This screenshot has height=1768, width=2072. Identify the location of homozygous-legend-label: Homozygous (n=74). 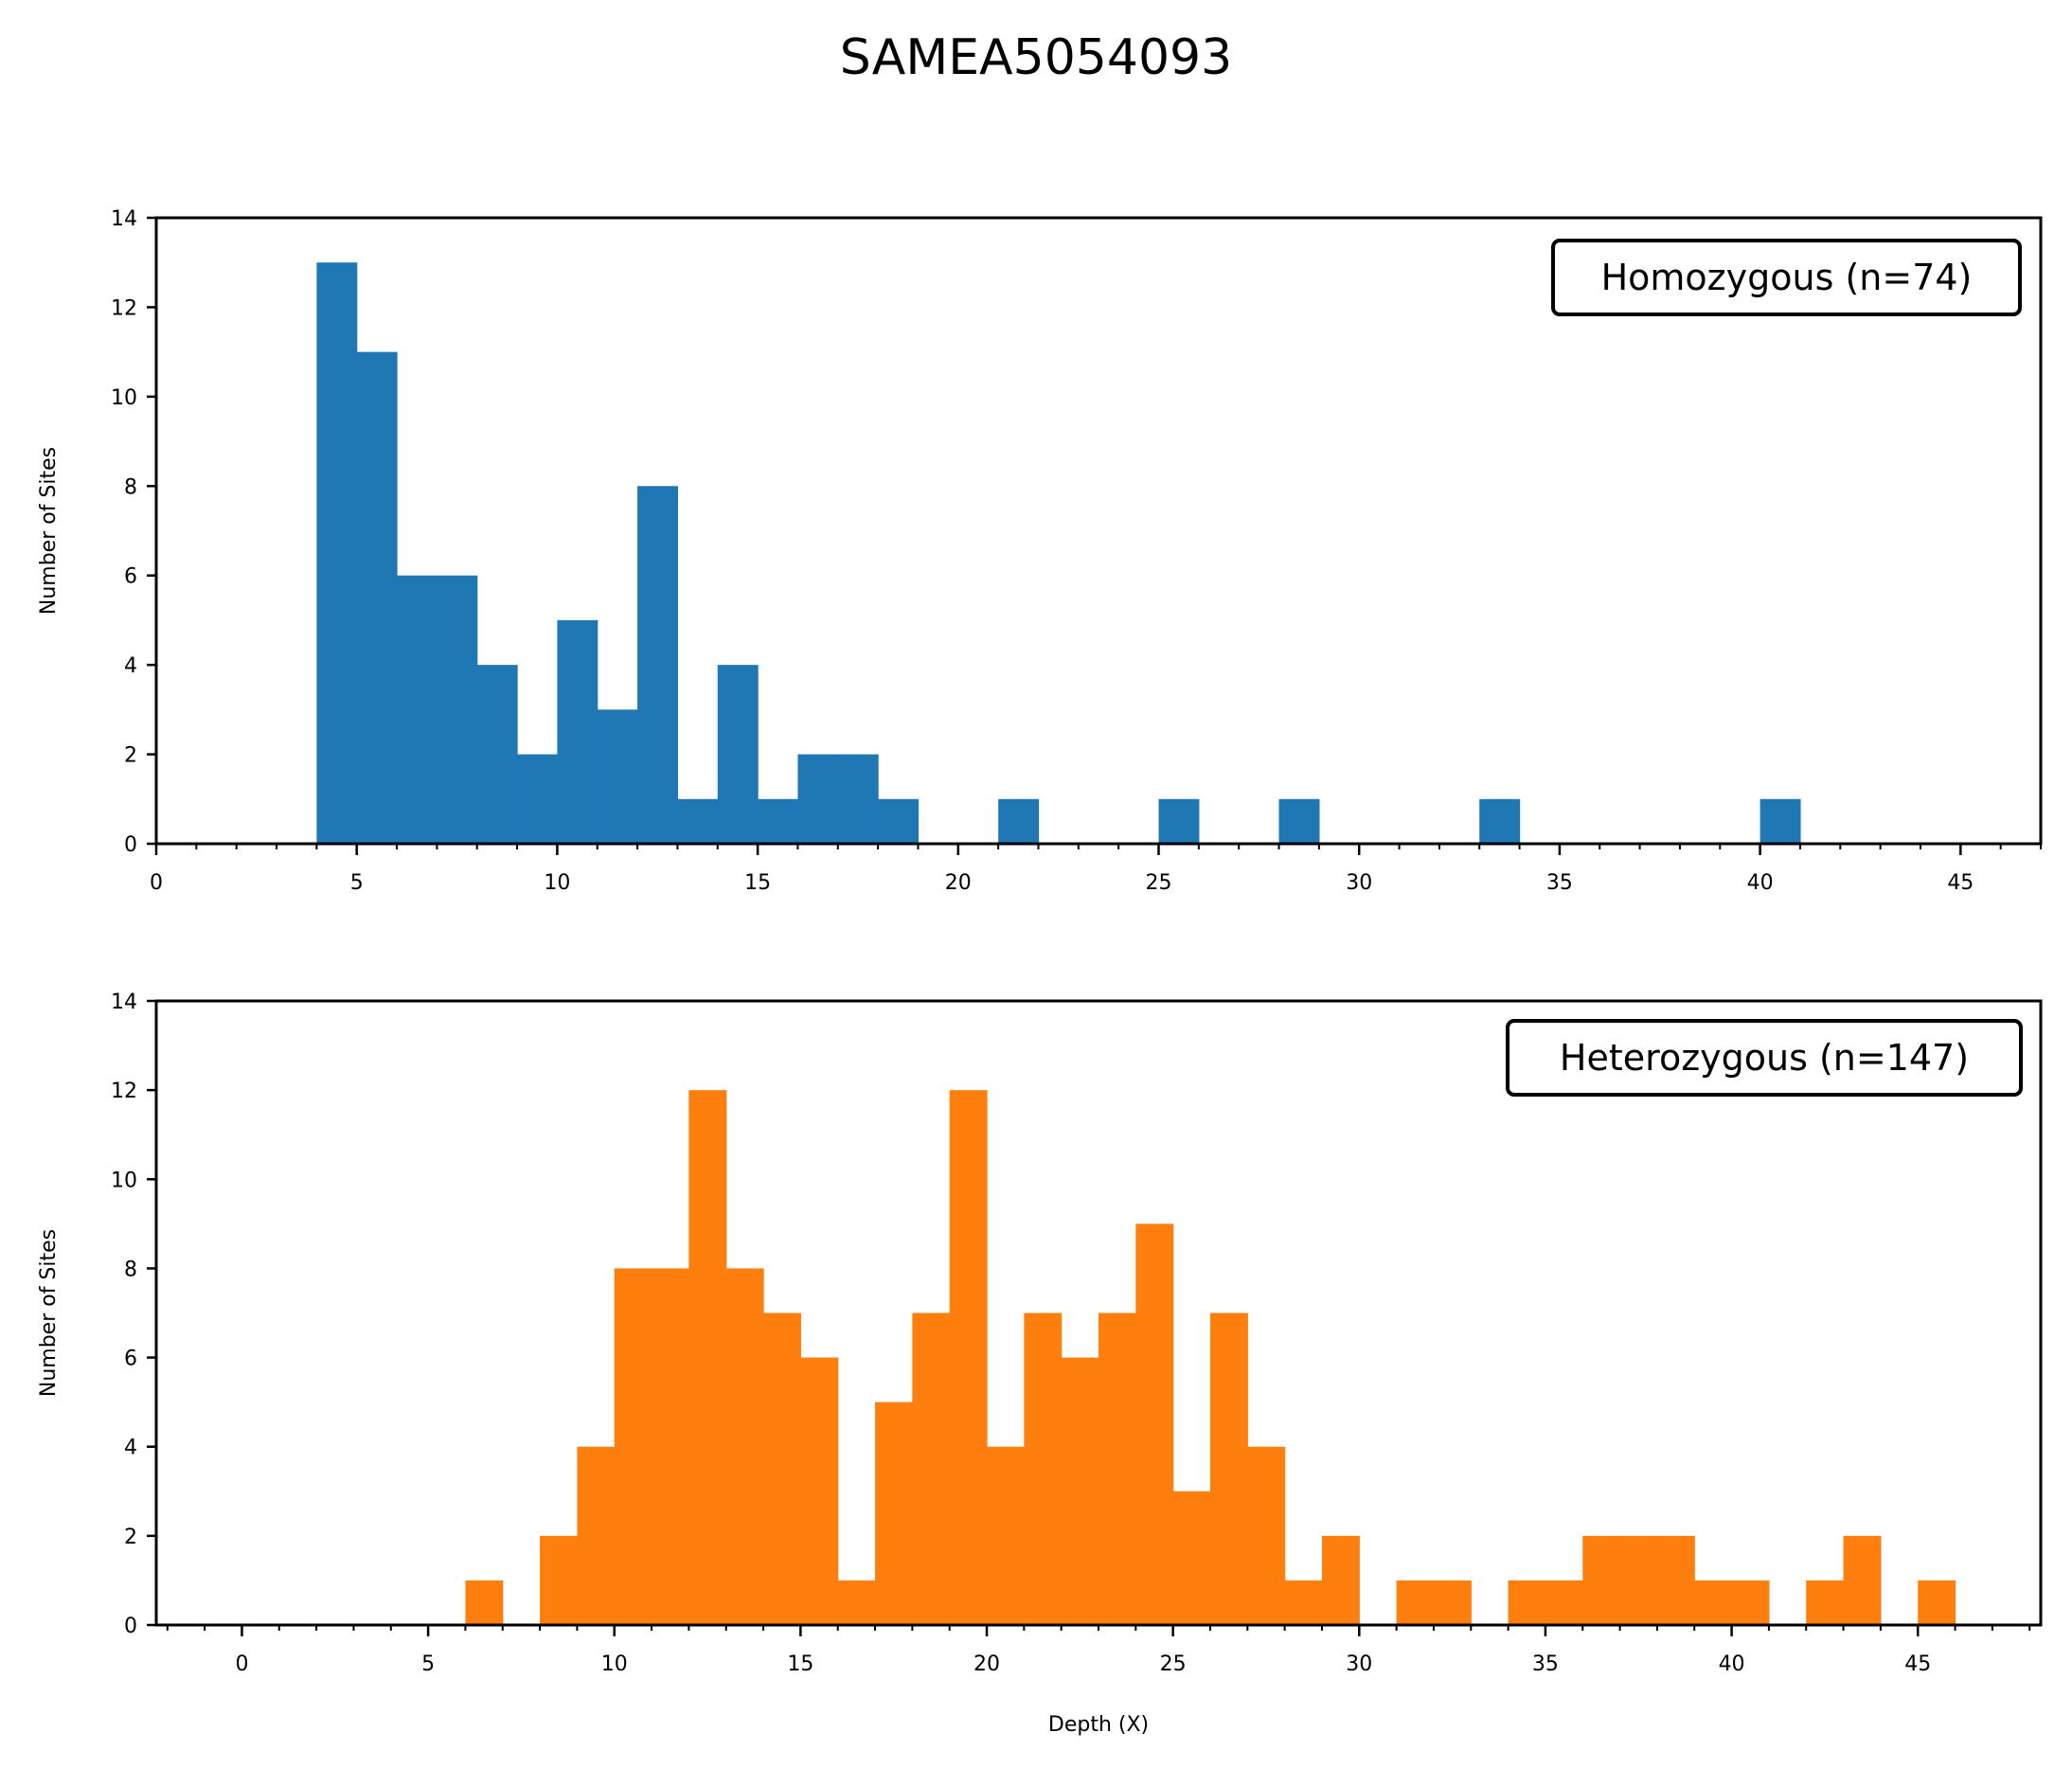
(1787, 278).